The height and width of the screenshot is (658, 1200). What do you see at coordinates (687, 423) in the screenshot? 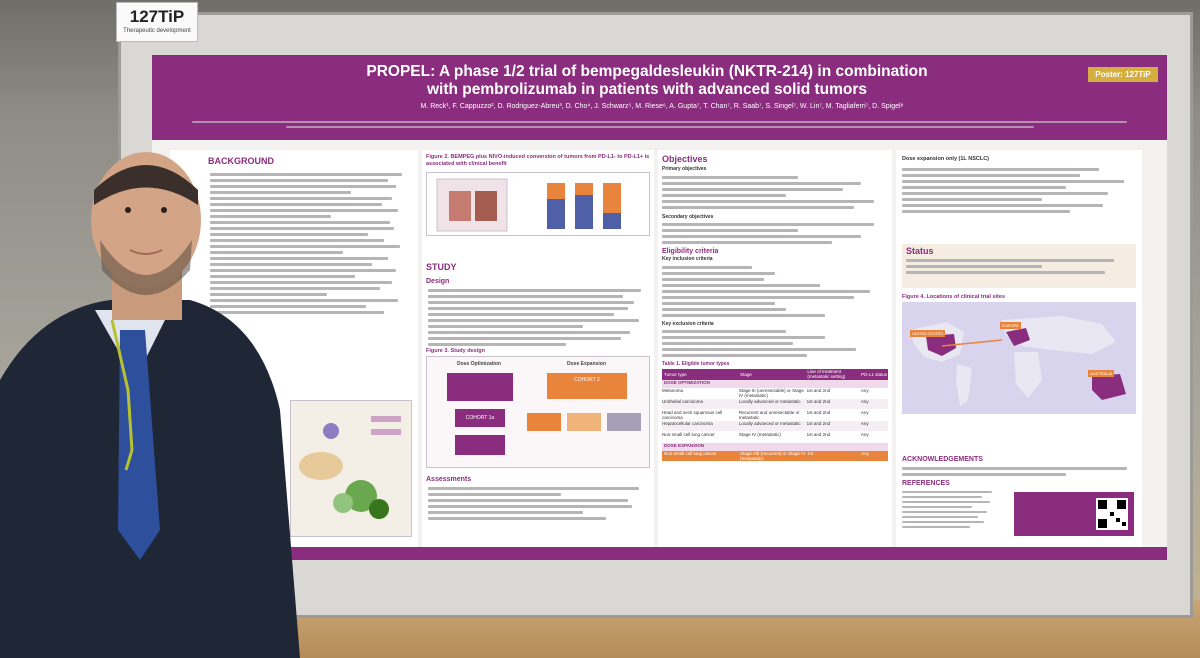
I see `table-cell: Hepatocellular carcinoma` at bounding box center [687, 423].